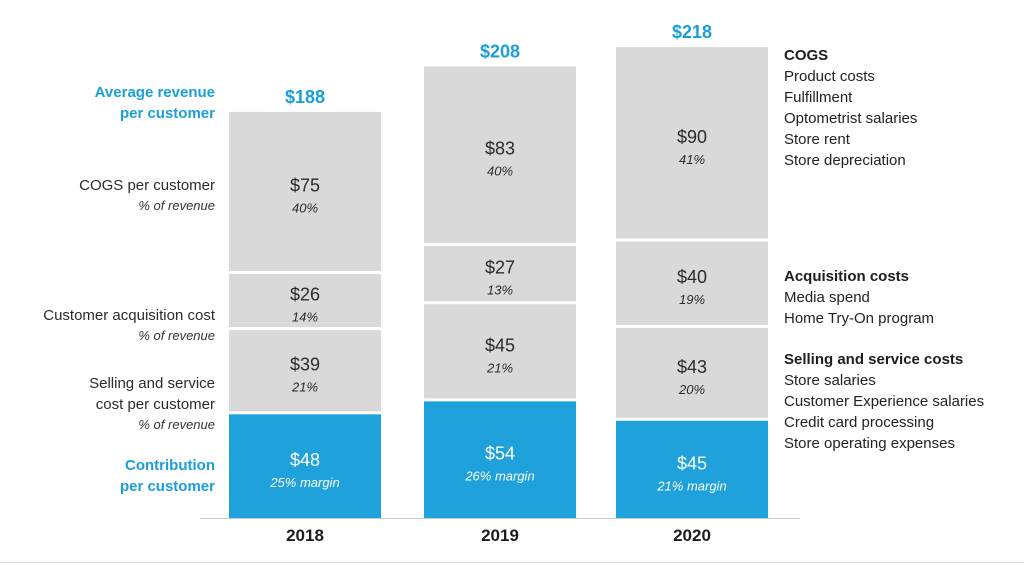  What do you see at coordinates (129, 315) in the screenshot?
I see `cac-label-text: Customer acquisition cost` at bounding box center [129, 315].